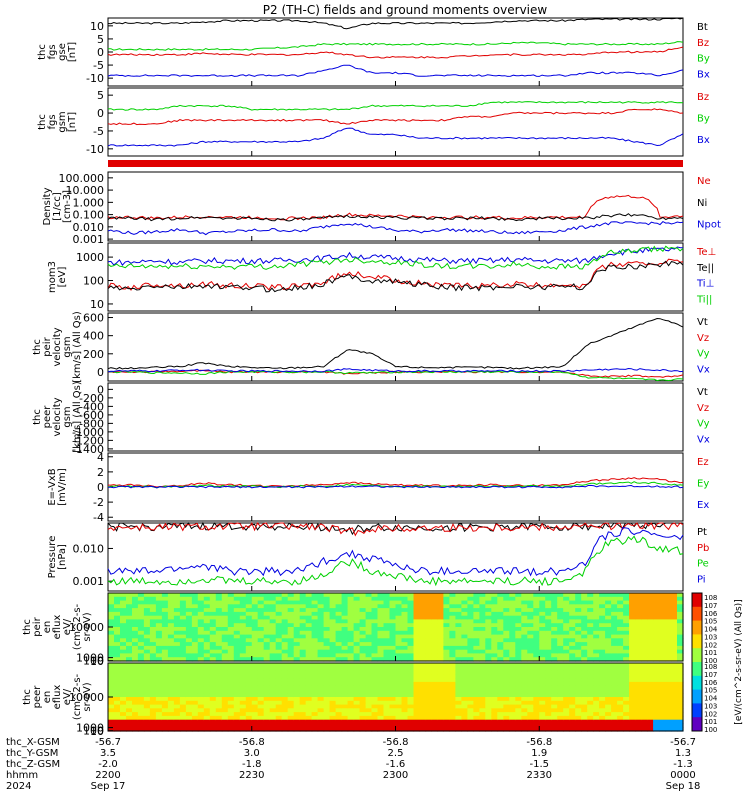  What do you see at coordinates (395, 257) in the screenshot?
I see `series-line-Ti||` at bounding box center [395, 257].